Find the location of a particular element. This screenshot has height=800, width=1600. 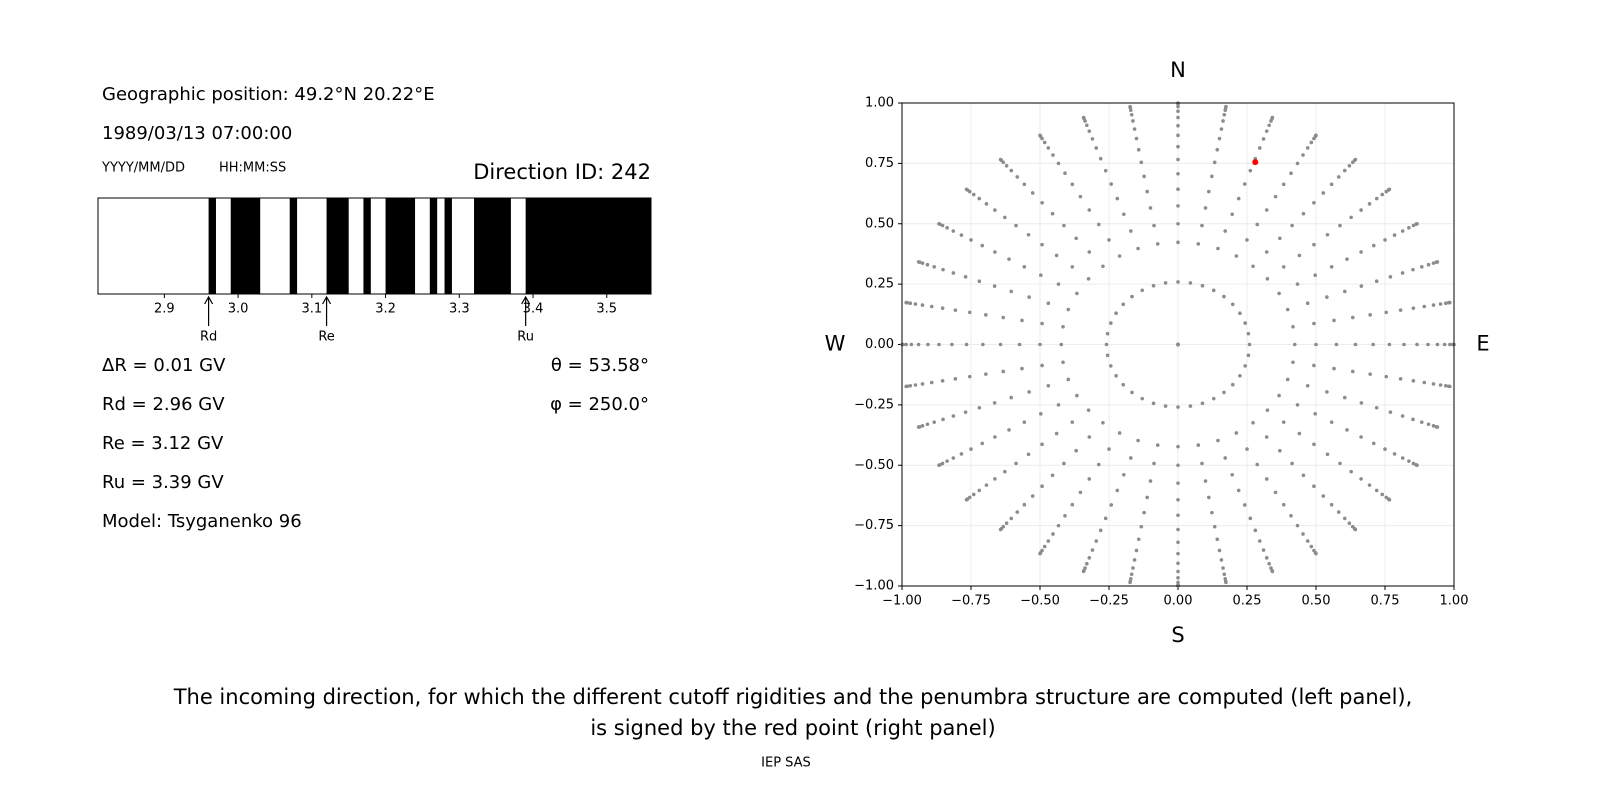

y-tick-label: 0.75 is located at coordinates (879, 163).